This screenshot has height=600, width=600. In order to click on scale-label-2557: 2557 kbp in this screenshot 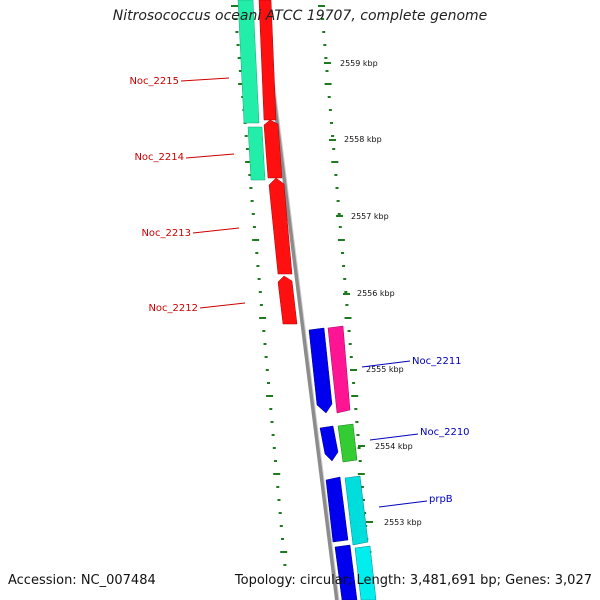, I will do `click(370, 216)`.